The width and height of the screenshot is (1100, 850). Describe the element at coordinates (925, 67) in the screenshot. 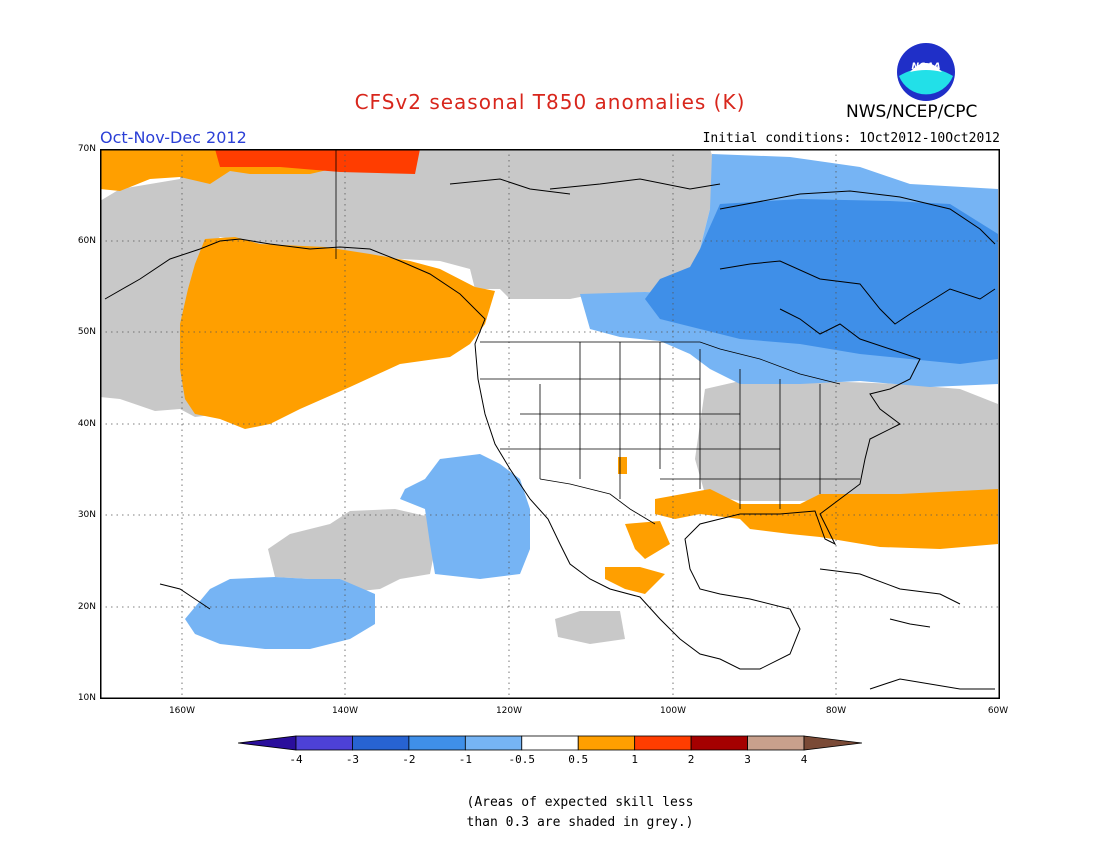

I see `logo-text: NOAA` at that location.